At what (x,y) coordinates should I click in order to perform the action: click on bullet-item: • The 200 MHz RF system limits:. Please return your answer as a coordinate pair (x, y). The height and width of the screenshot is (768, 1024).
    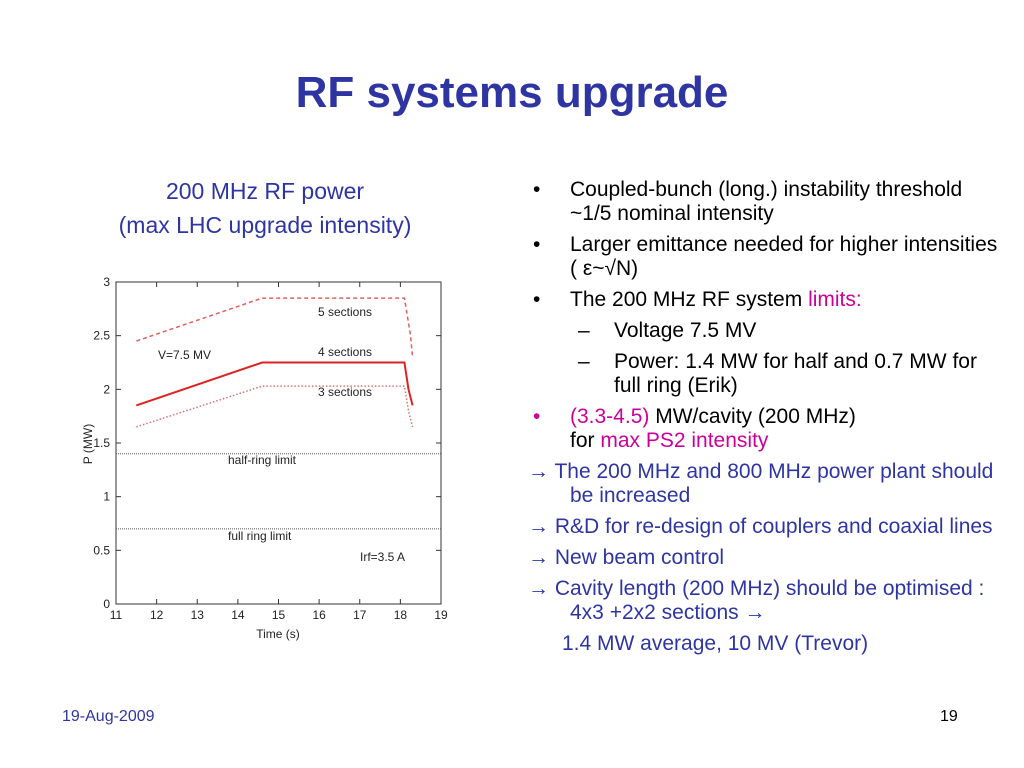
    Looking at the image, I should click on (763, 300).